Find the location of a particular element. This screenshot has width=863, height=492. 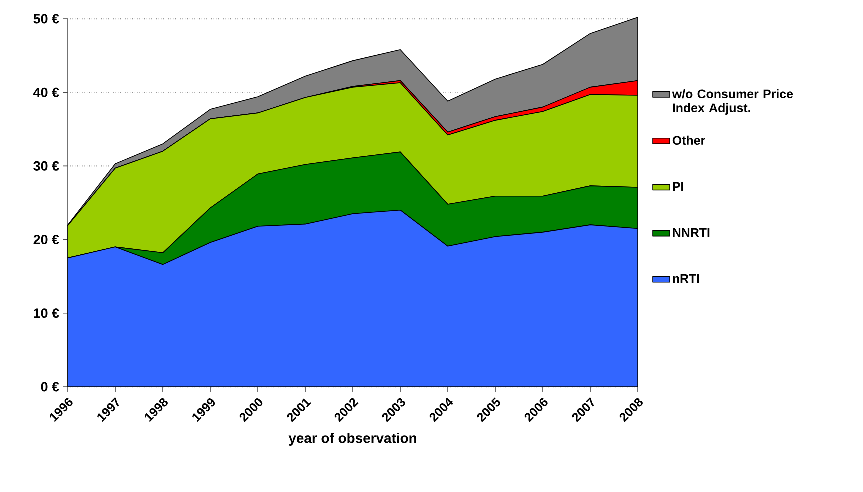

y-tick-label: 30 € is located at coordinates (47, 166).